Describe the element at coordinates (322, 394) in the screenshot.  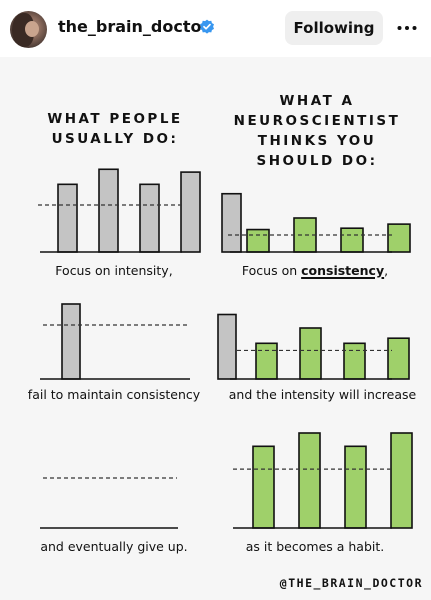
I see `right-caption-2: and the intensity will increase` at that location.